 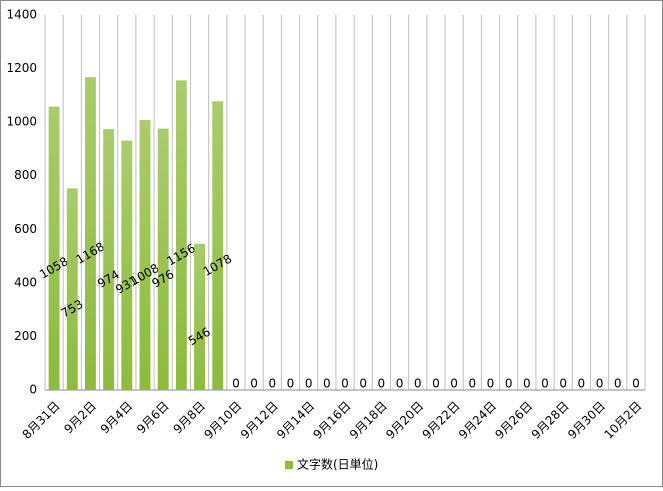 What do you see at coordinates (21, 15) in the screenshot?
I see `y-tick-label: 1400` at bounding box center [21, 15].